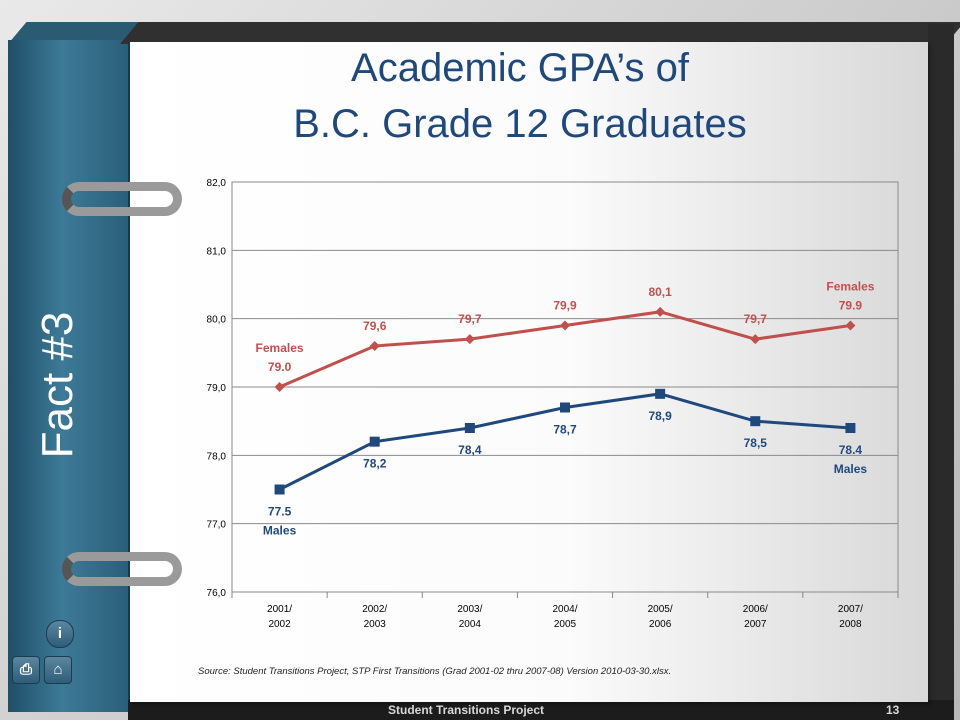 The height and width of the screenshot is (720, 960). Describe the element at coordinates (69, 376) in the screenshot. I see `binder-spine` at that location.